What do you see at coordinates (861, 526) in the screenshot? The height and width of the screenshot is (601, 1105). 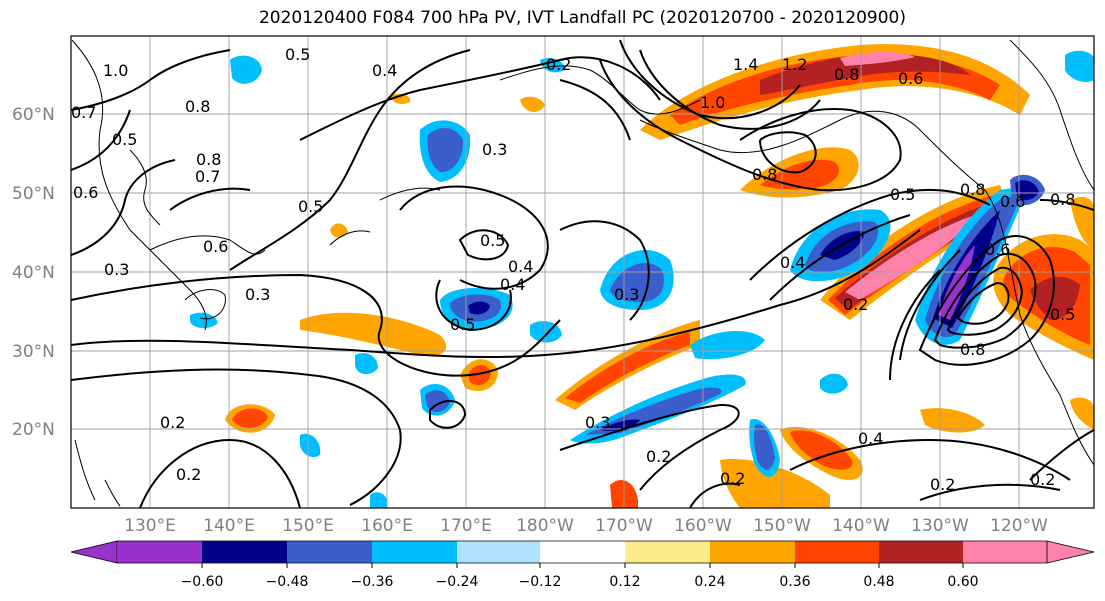 I see `lon-label: 140°W` at bounding box center [861, 526].